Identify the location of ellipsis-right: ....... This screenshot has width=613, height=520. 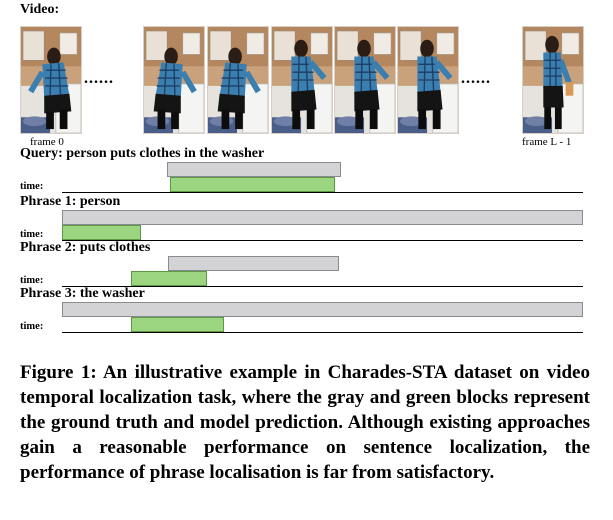
(476, 78).